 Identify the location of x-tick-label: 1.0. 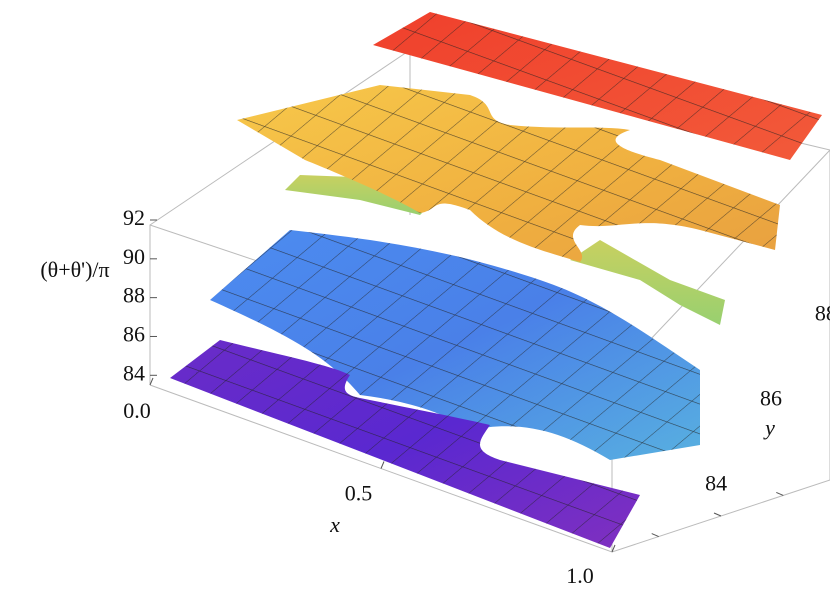
(580, 575).